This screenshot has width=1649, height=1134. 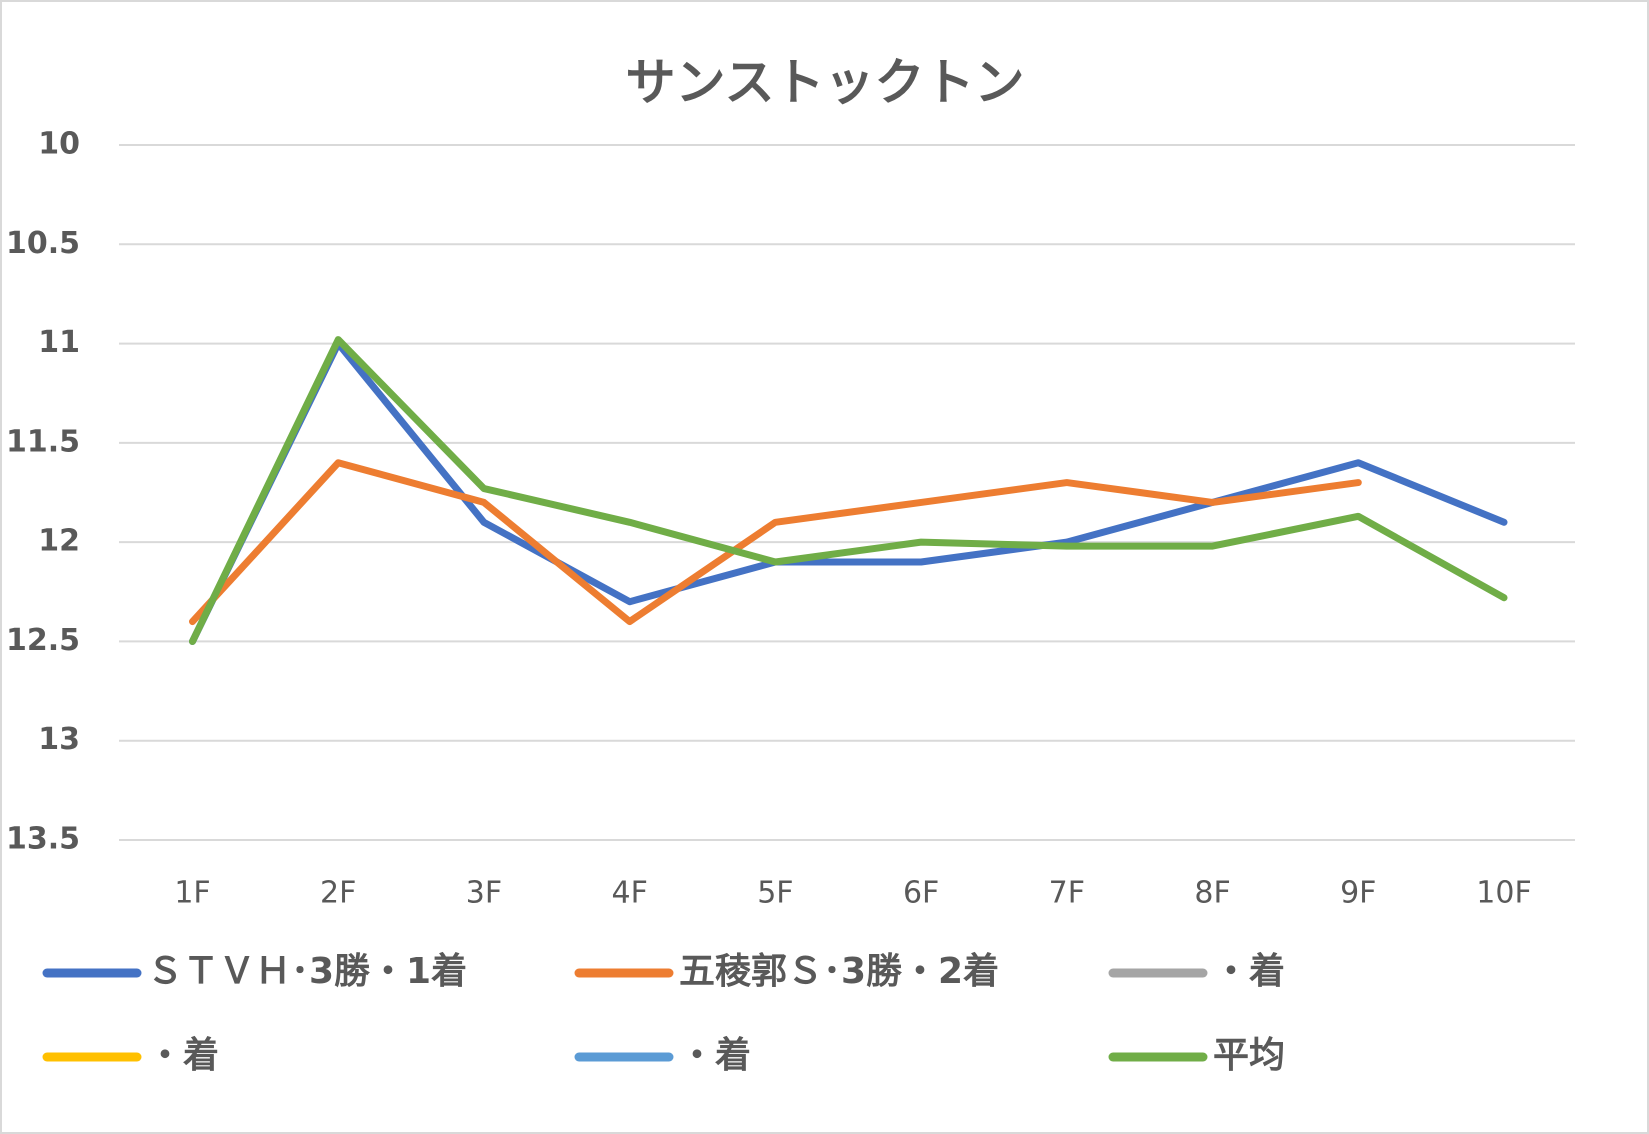 What do you see at coordinates (825, 83) in the screenshot?
I see `chart-title: サンストックトン` at bounding box center [825, 83].